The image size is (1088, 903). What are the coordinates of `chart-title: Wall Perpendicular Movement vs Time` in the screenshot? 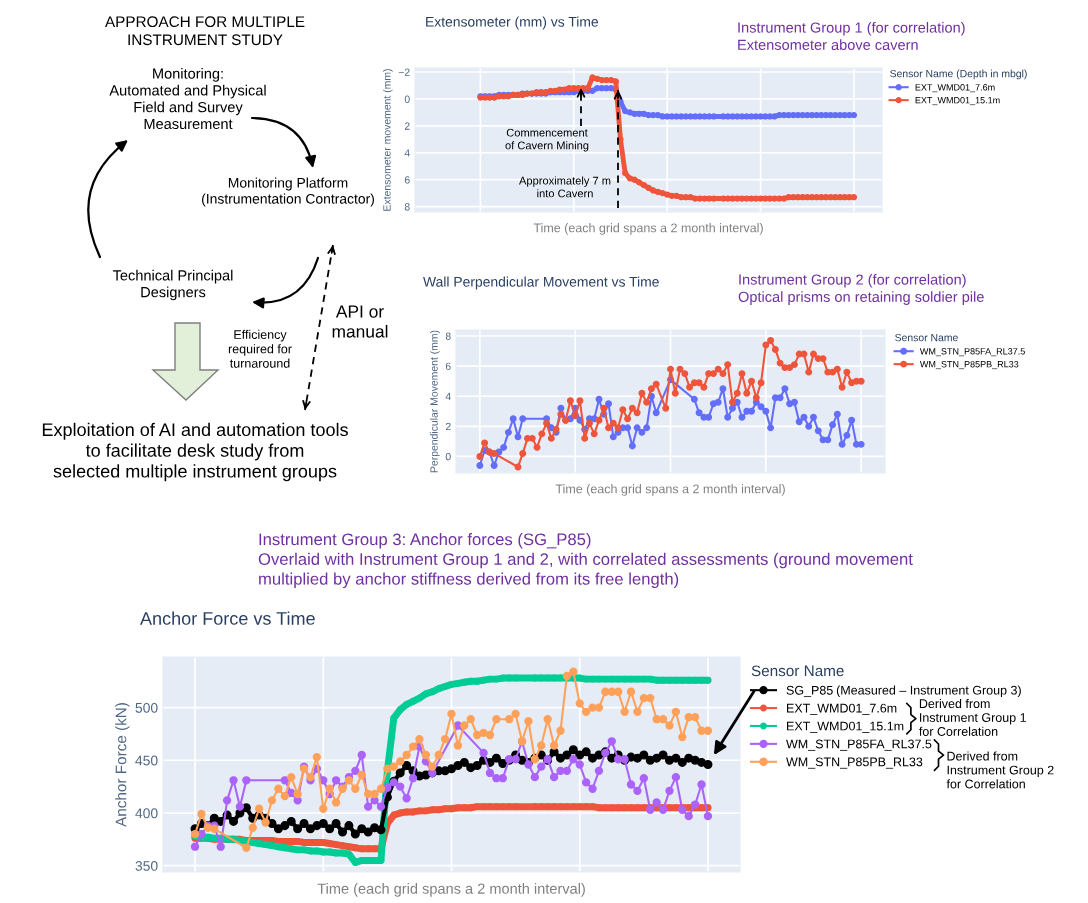 It's located at (541, 283).